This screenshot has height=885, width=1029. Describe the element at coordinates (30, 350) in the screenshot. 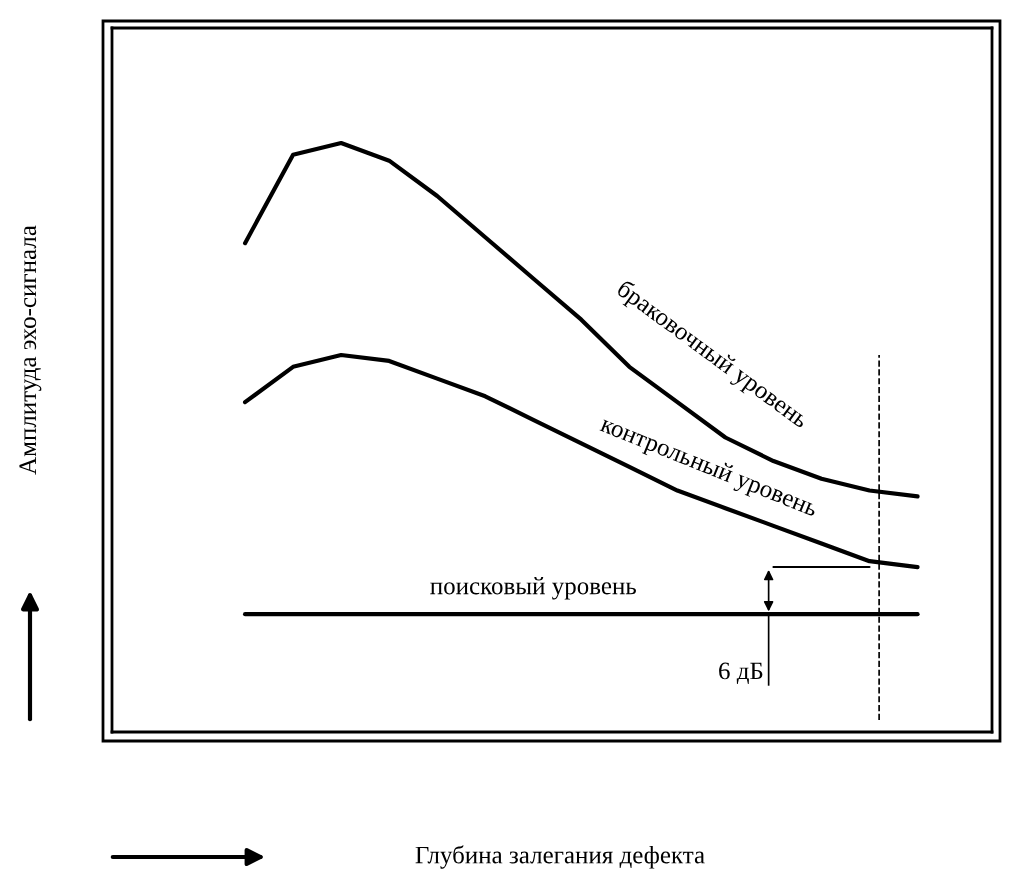

I see `text: Амплитуда эхо-сигнала` at that location.